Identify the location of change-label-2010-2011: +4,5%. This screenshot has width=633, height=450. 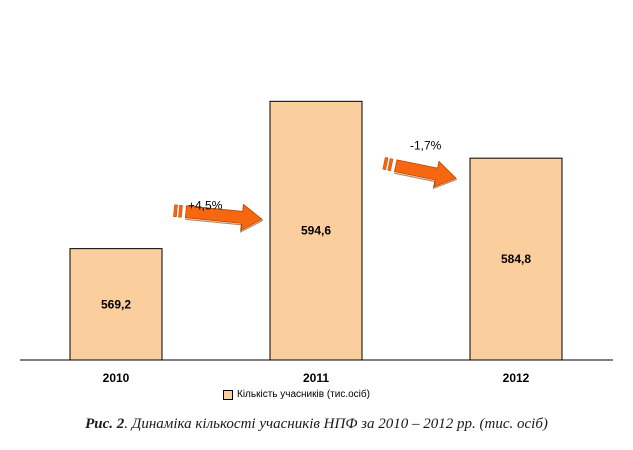
(205, 205).